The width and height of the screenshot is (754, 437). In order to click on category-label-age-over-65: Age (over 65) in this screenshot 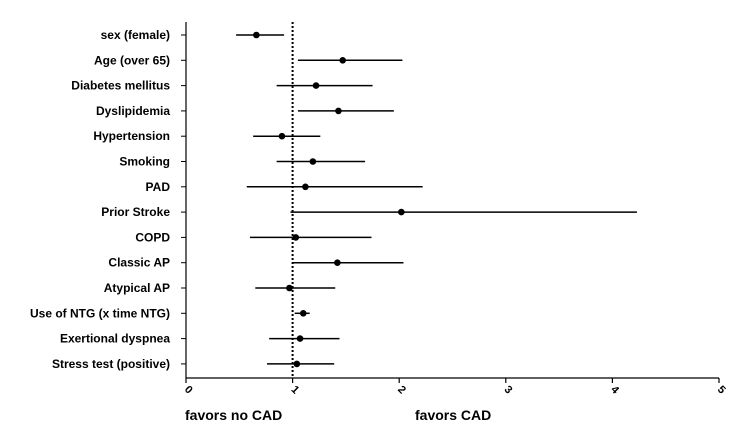, I will do `click(132, 60)`.